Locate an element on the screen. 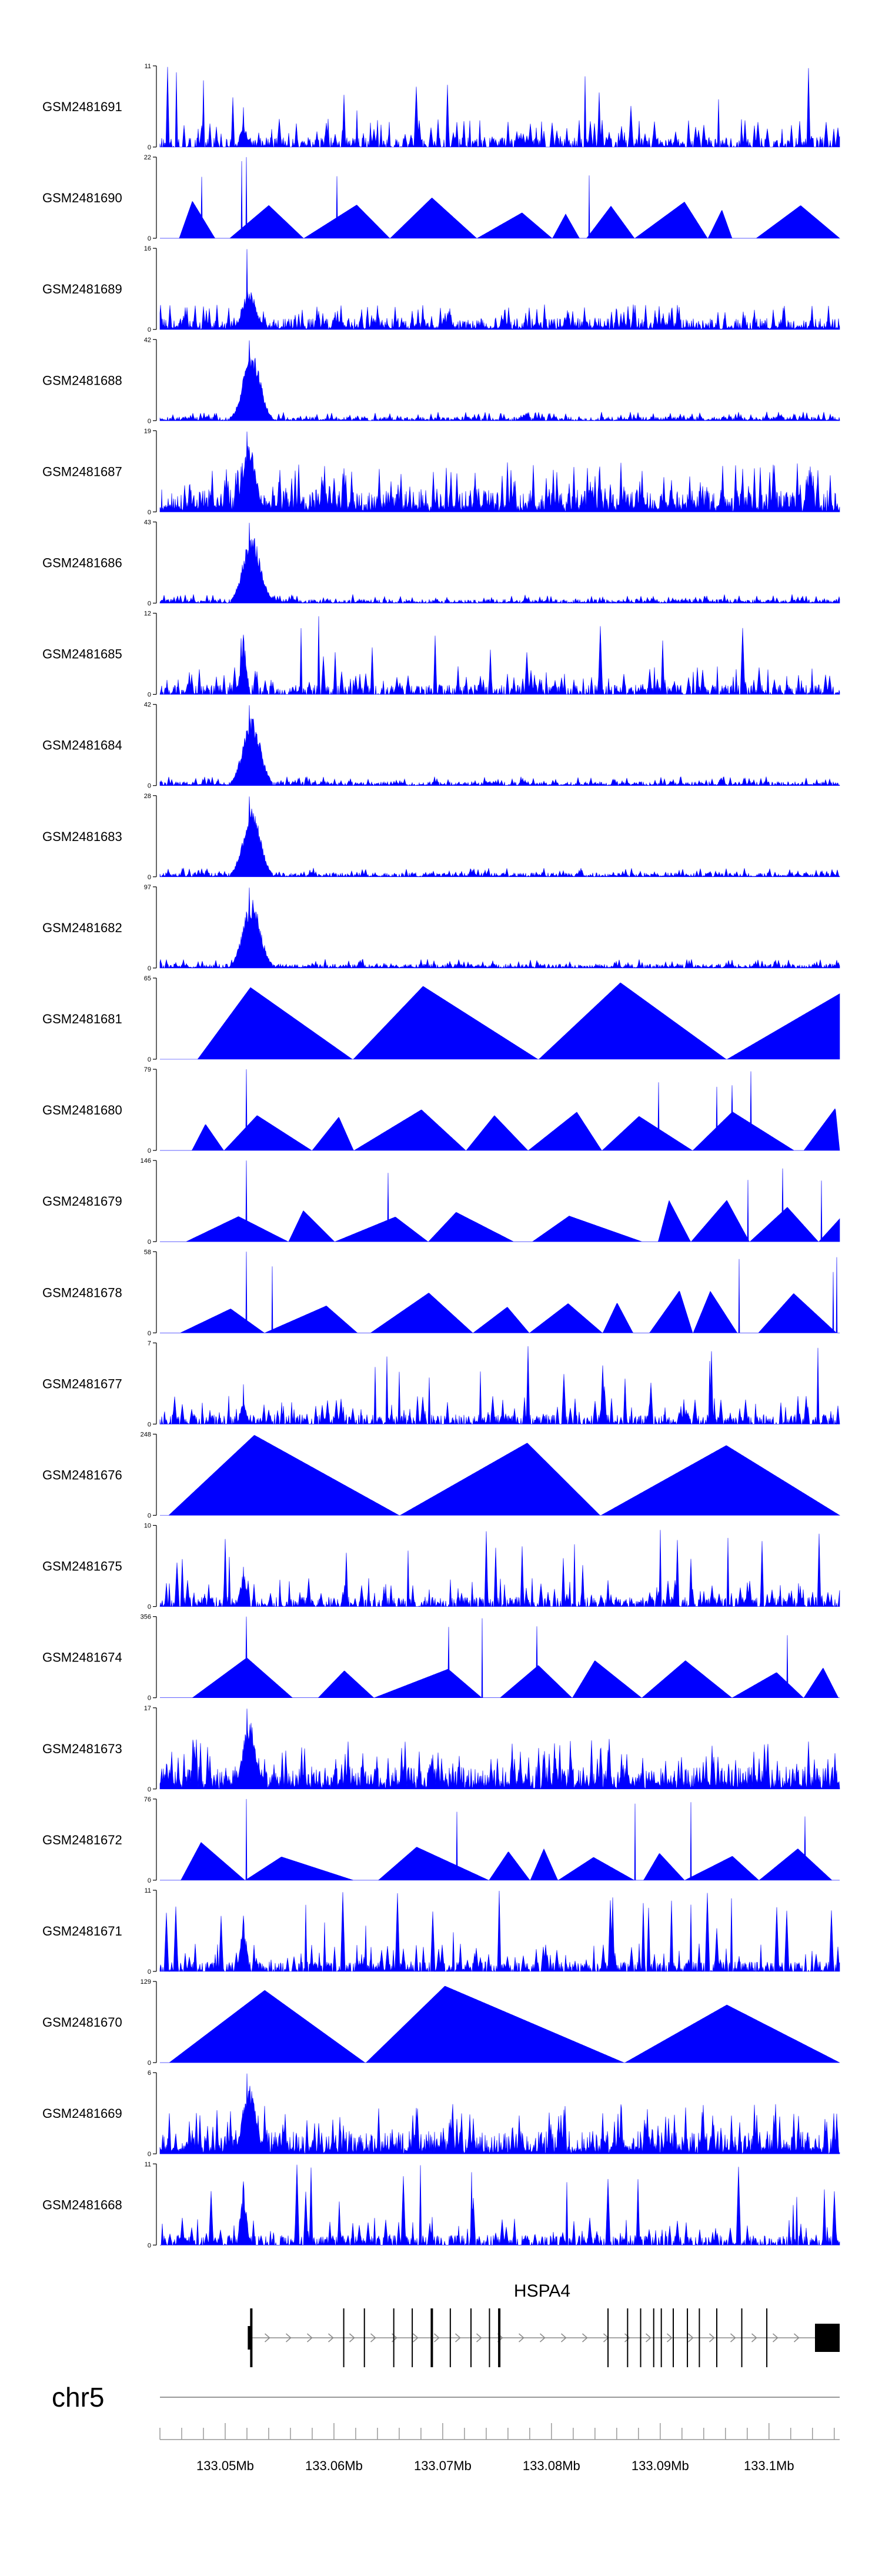 Image resolution: width=882 pixels, height=2576 pixels. track-label: GSM2481675 is located at coordinates (82, 1566).